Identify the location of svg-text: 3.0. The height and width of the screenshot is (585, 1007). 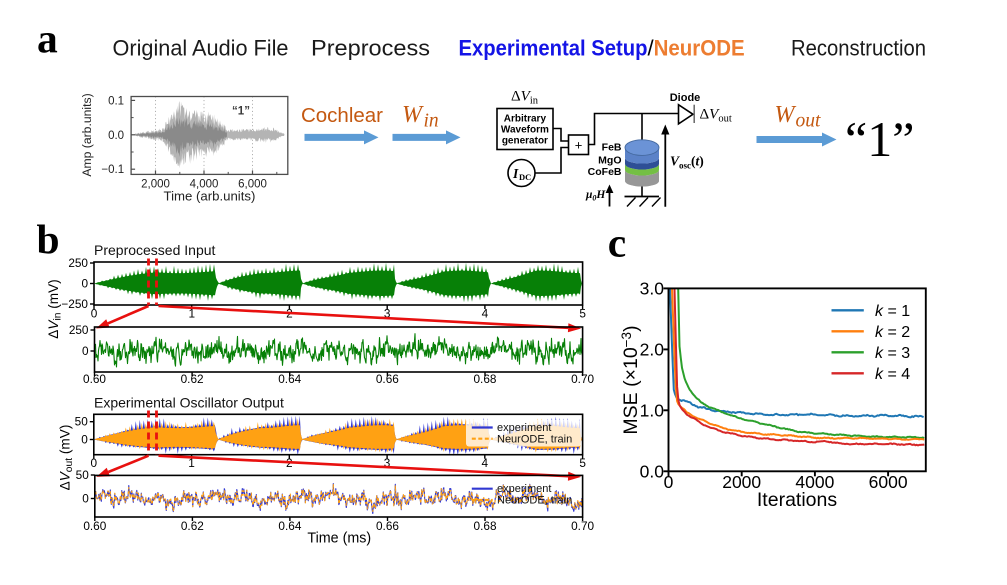
(652, 289).